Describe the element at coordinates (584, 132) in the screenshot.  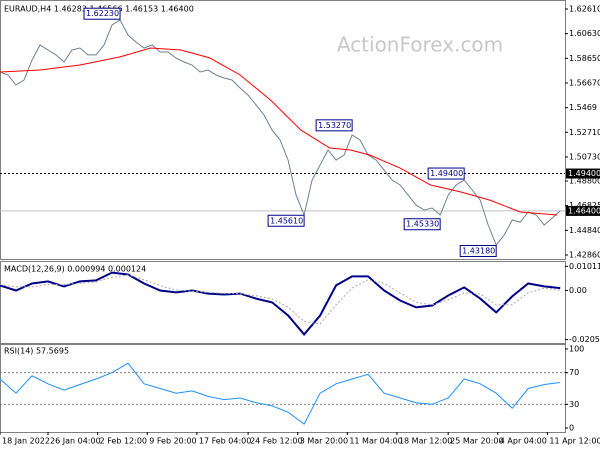
I see `y-tick-label: 1.52710` at that location.